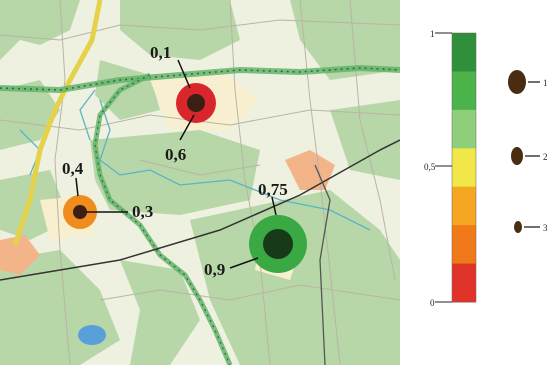  I want to click on marker-green-label-bottom: 0,9, so click(214, 269).